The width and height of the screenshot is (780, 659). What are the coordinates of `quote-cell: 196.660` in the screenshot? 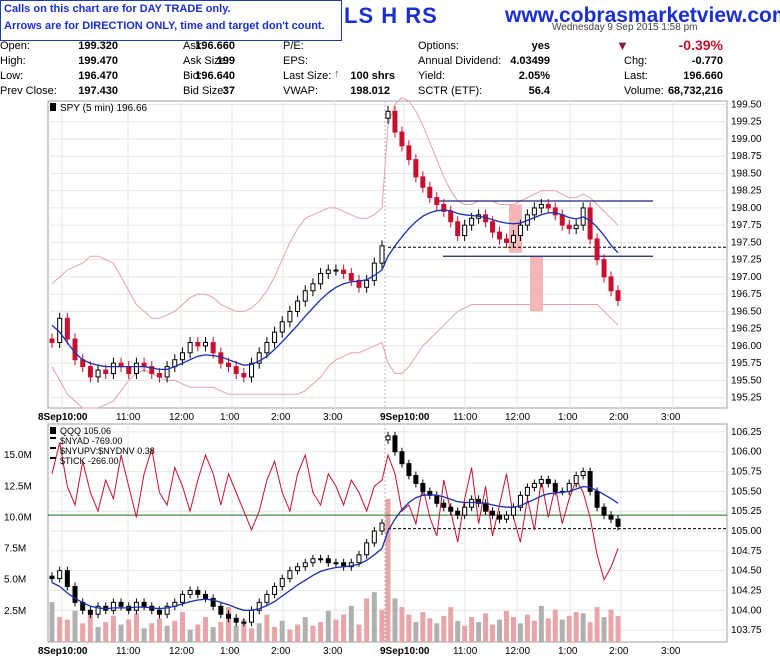 It's located at (703, 76).